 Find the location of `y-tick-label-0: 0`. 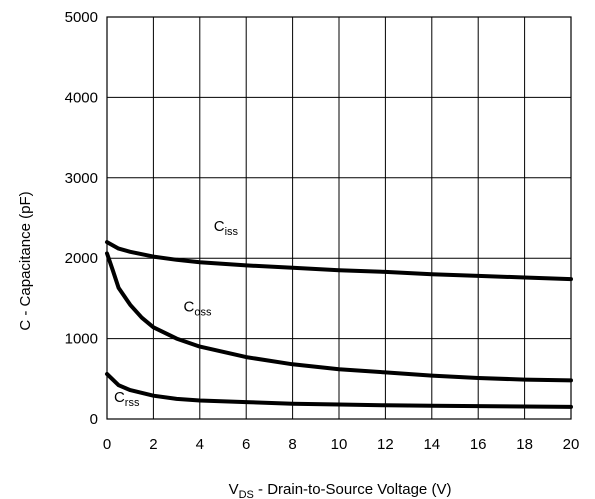

y-tick-label-0: 0 is located at coordinates (94, 419).